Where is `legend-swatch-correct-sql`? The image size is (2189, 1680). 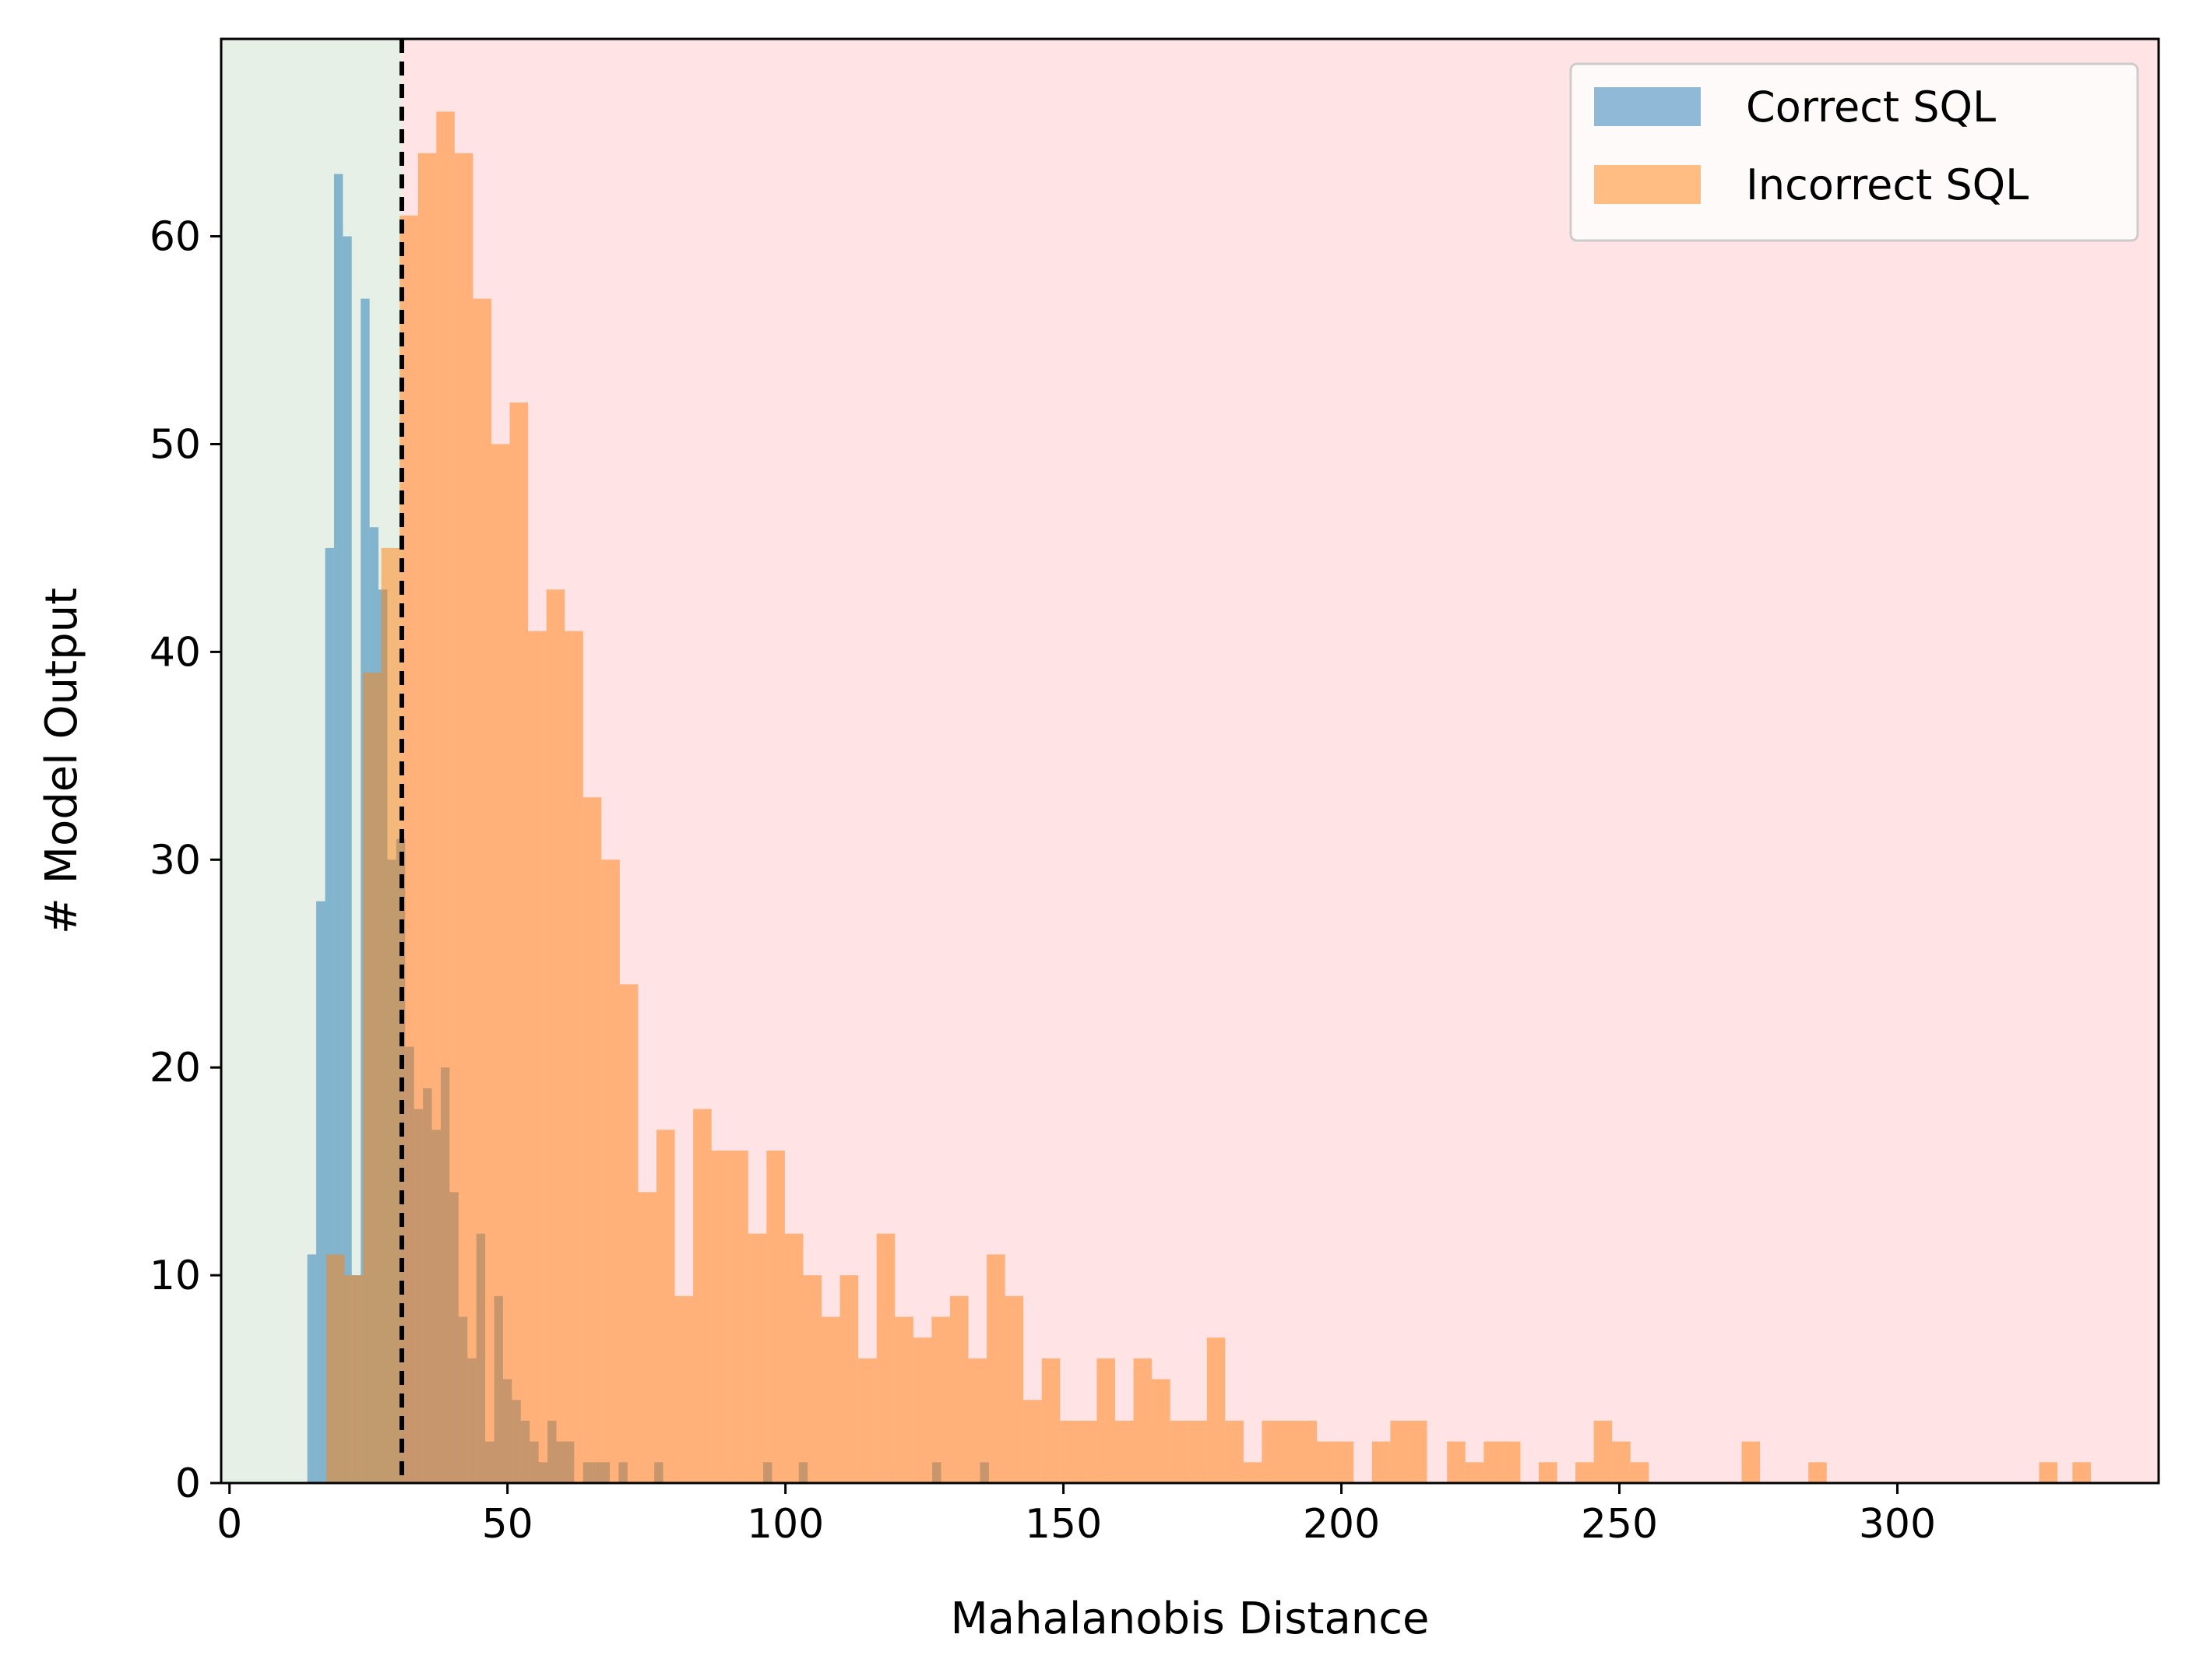
legend-swatch-correct-sql is located at coordinates (1647, 107).